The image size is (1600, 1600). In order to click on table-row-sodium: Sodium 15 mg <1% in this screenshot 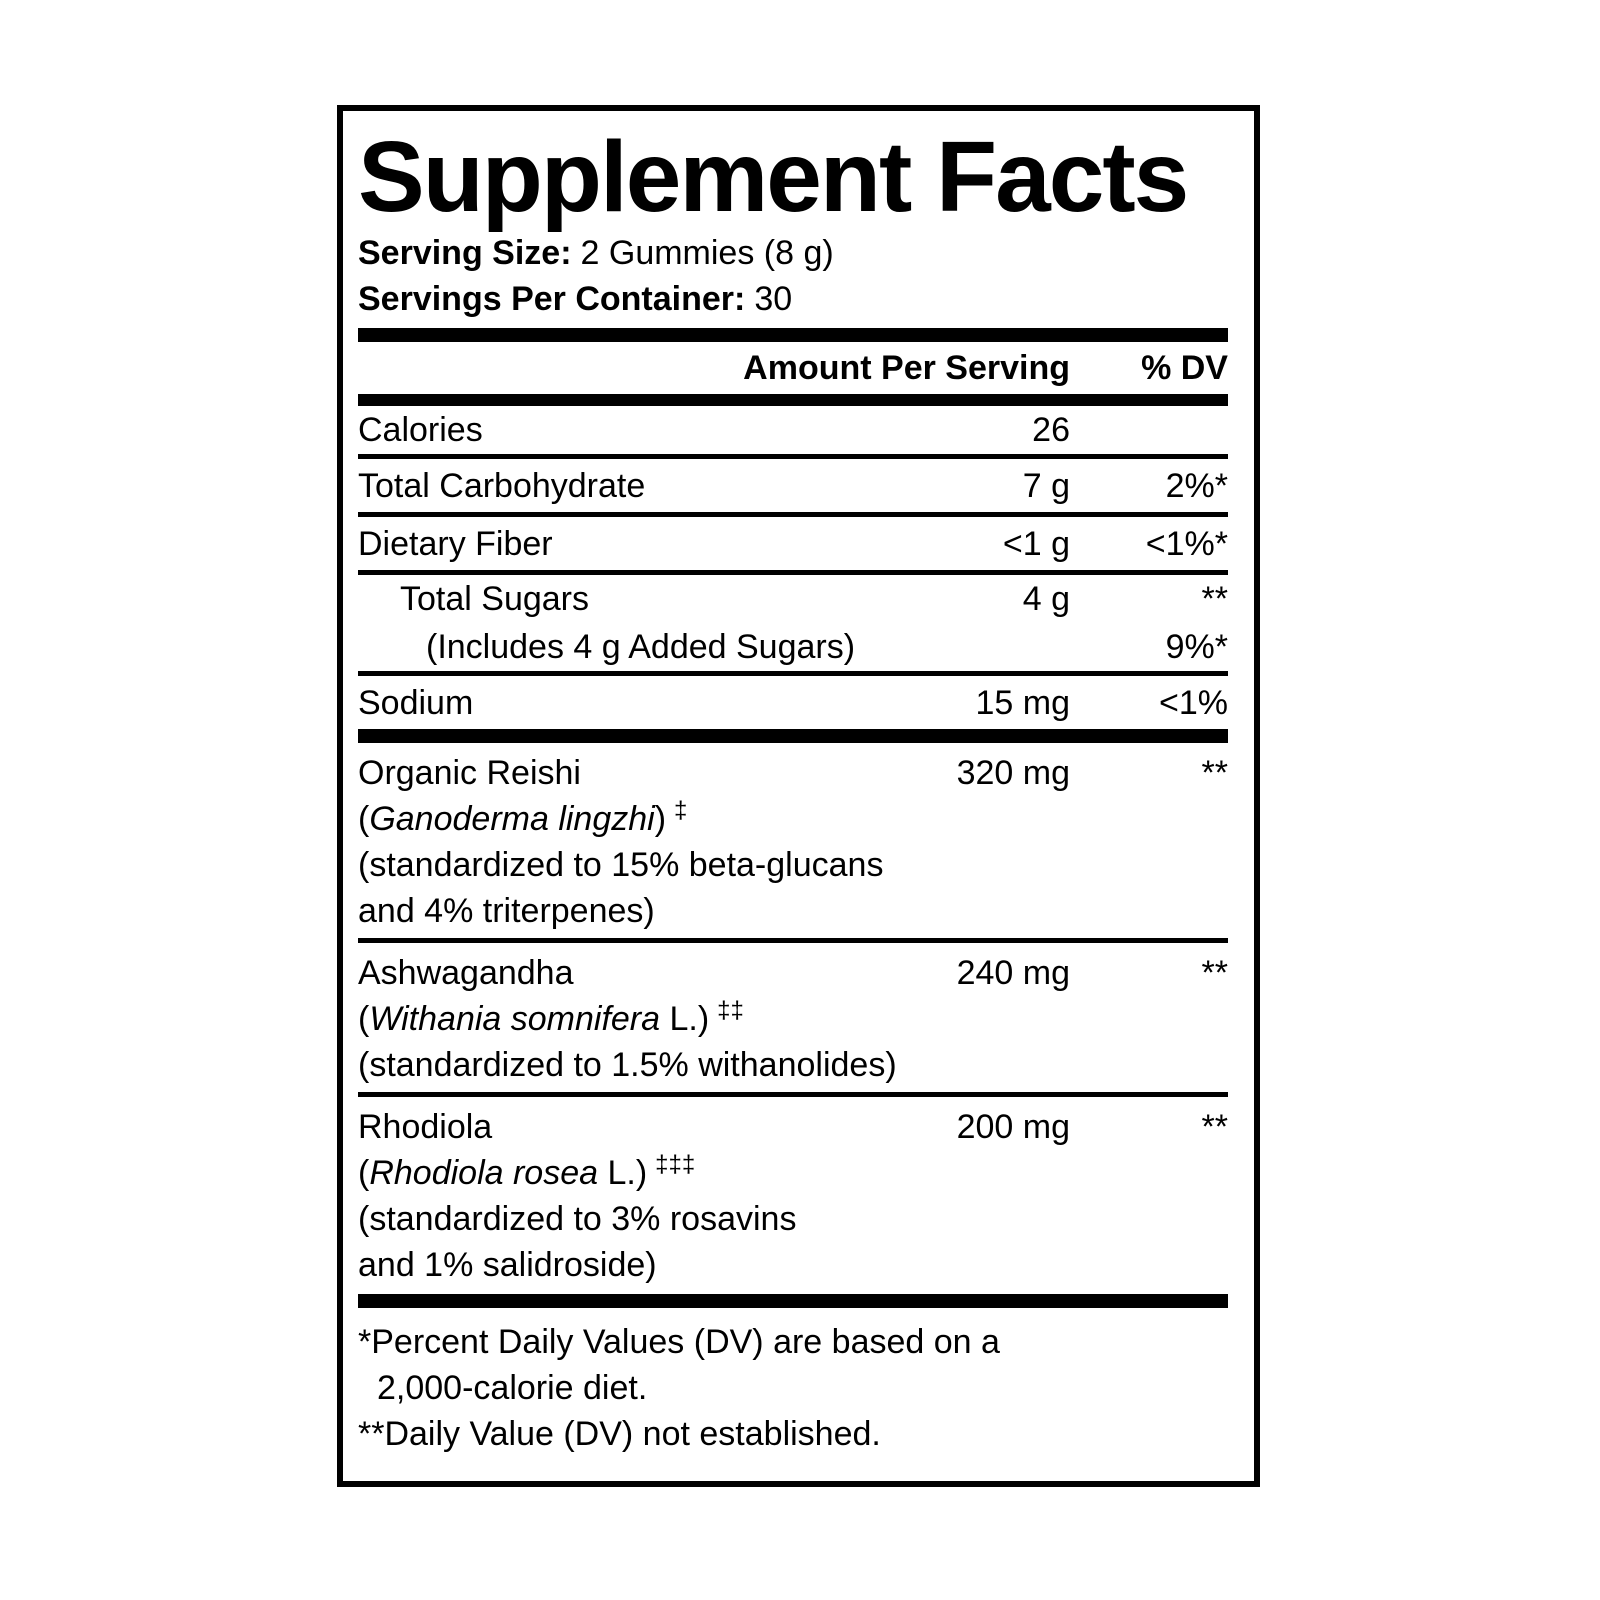, I will do `click(793, 702)`.